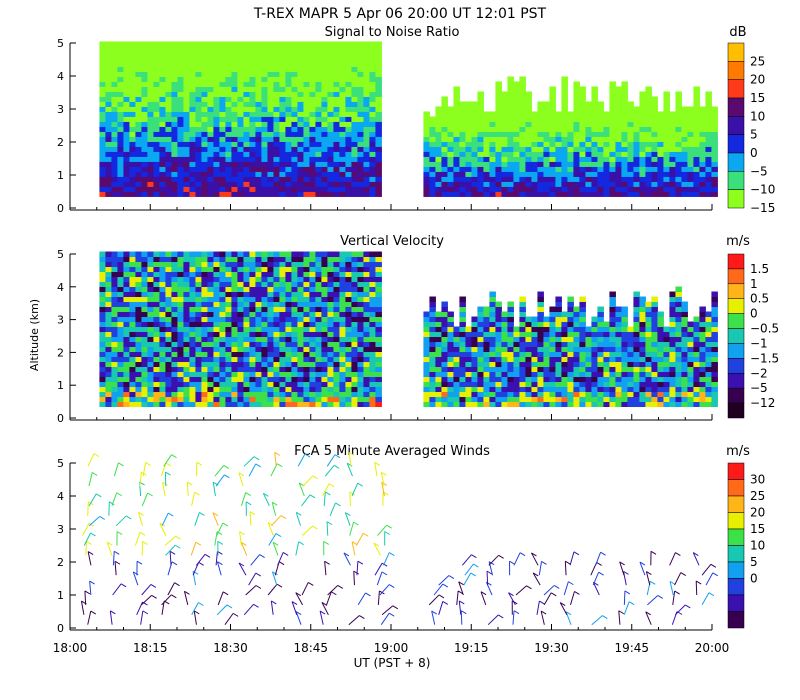 The image size is (800, 700). Describe the element at coordinates (400, 14) in the screenshot. I see `figure-title: T-REX MAPR 5 Apr 06 20:00 UT 12:01 PST` at that location.